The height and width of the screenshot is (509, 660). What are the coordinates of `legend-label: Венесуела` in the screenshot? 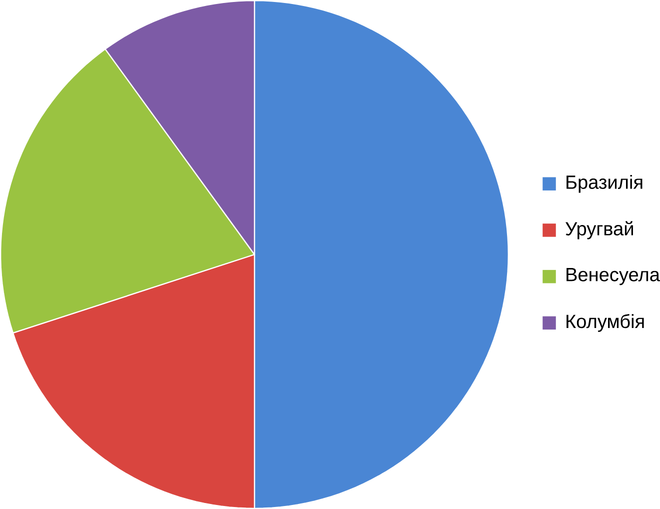 It's located at (613, 277).